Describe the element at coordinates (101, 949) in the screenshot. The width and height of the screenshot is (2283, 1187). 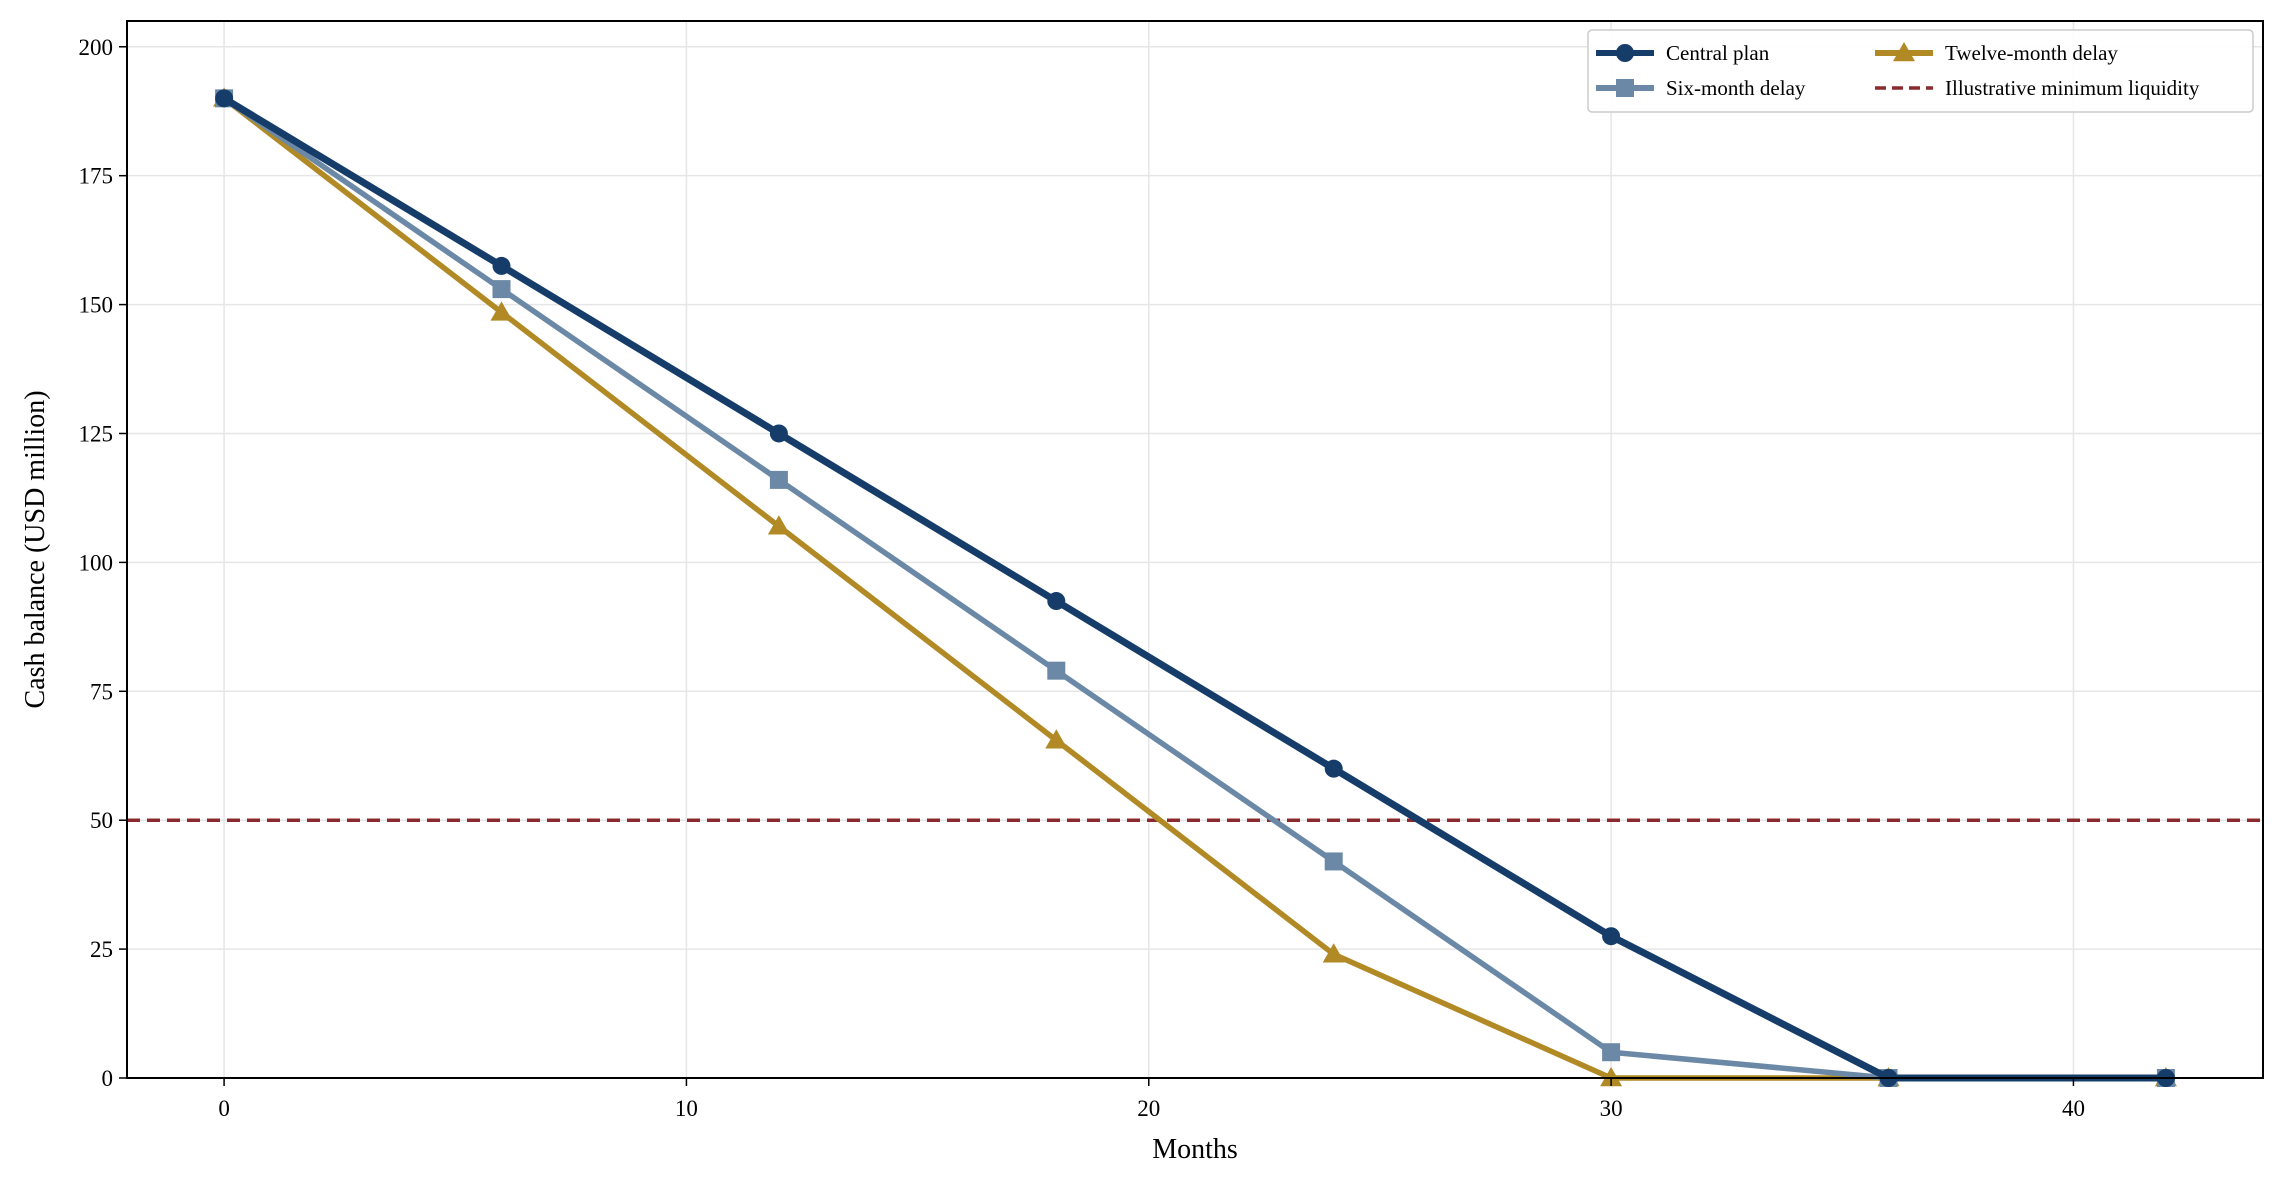
I see `y-tick-label: 25` at that location.